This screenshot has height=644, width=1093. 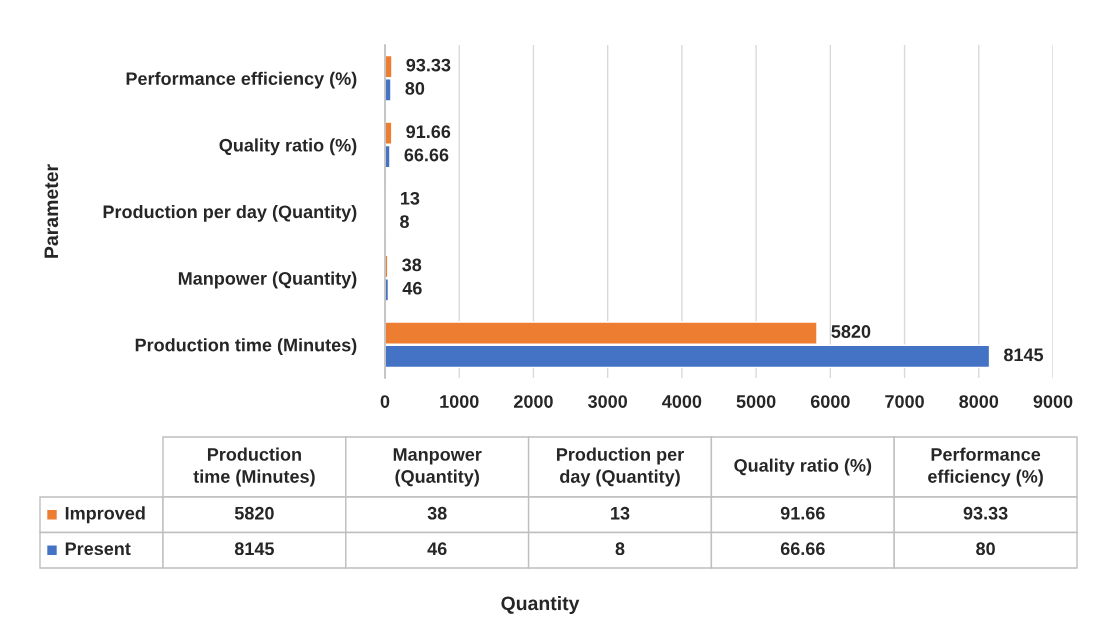 What do you see at coordinates (985, 513) in the screenshot?
I see `text: 93.33` at bounding box center [985, 513].